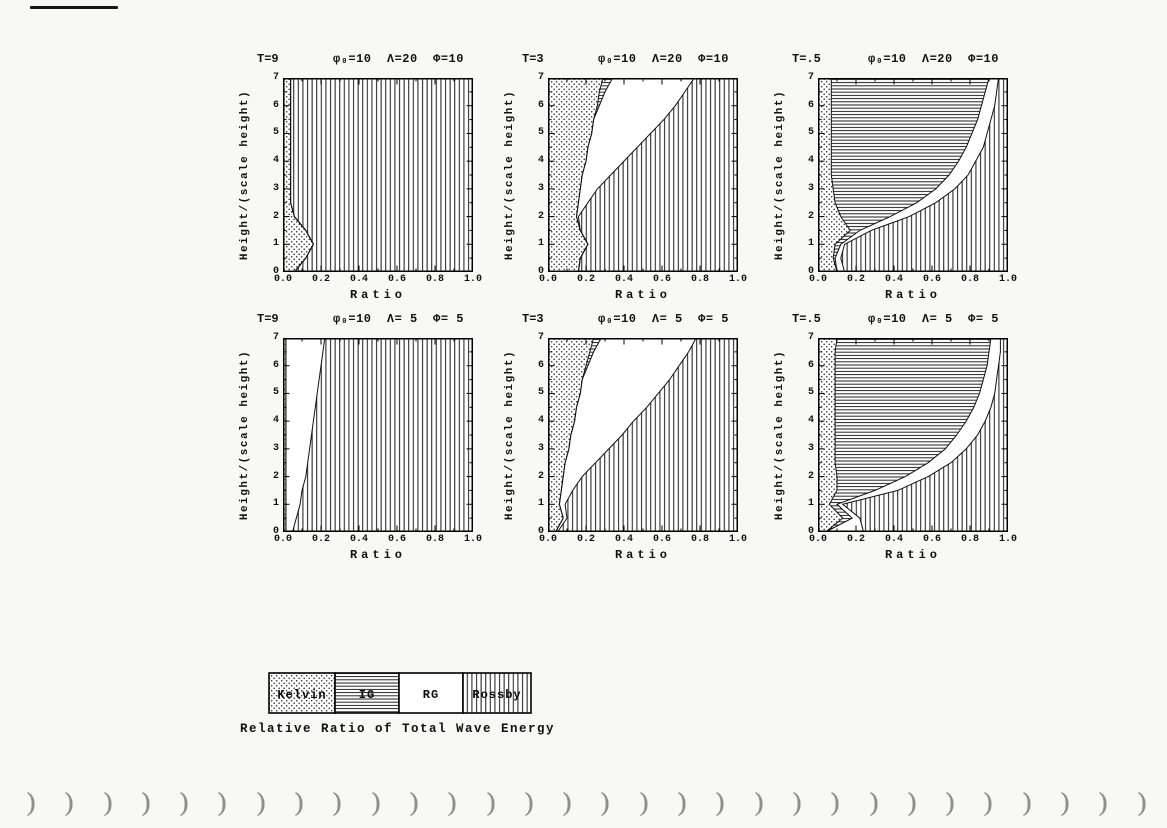 This screenshot has height=828, width=1167. Describe the element at coordinates (840, 175) in the screenshot. I see `kelvin-boundary-line` at that location.